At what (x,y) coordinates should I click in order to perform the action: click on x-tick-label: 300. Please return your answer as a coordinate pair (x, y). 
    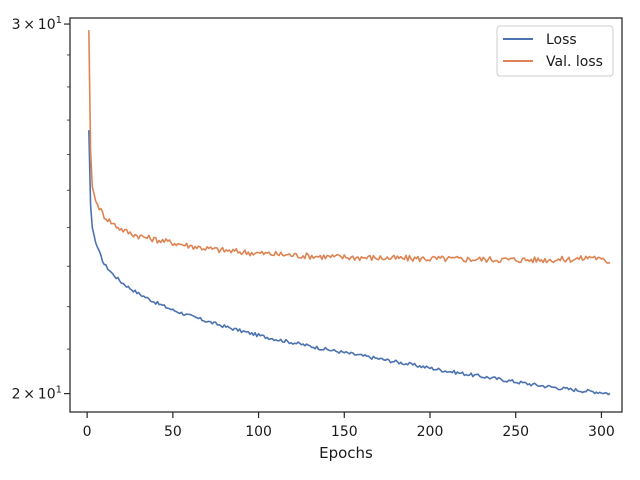
    Looking at the image, I should click on (601, 432).